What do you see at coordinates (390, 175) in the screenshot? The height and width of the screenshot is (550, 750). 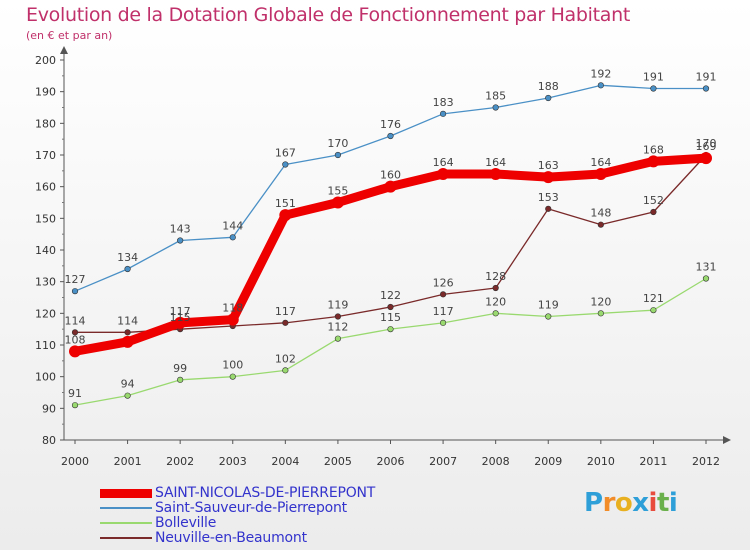 I see `data-label: 160` at bounding box center [390, 175].